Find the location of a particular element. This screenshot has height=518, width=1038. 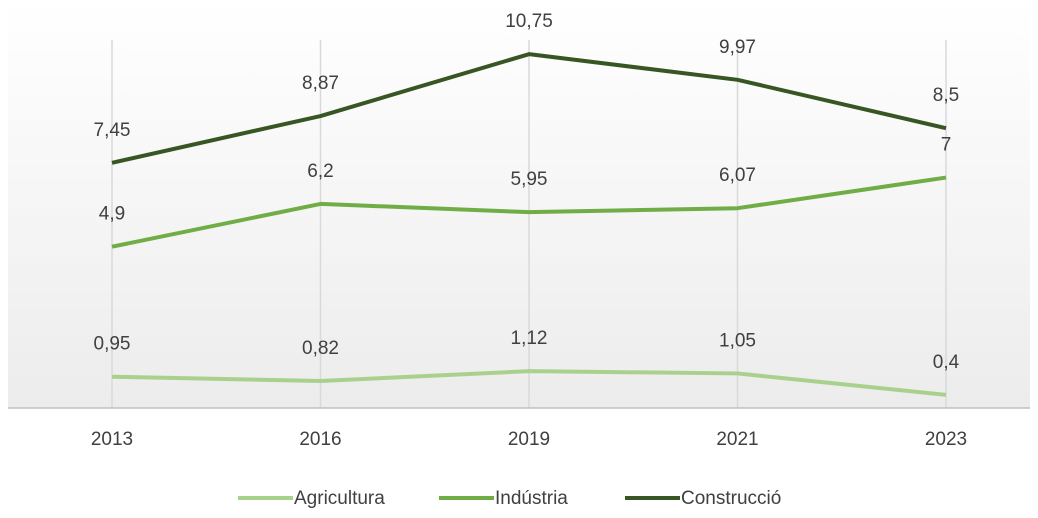

data-label: 6,2 is located at coordinates (320, 171).